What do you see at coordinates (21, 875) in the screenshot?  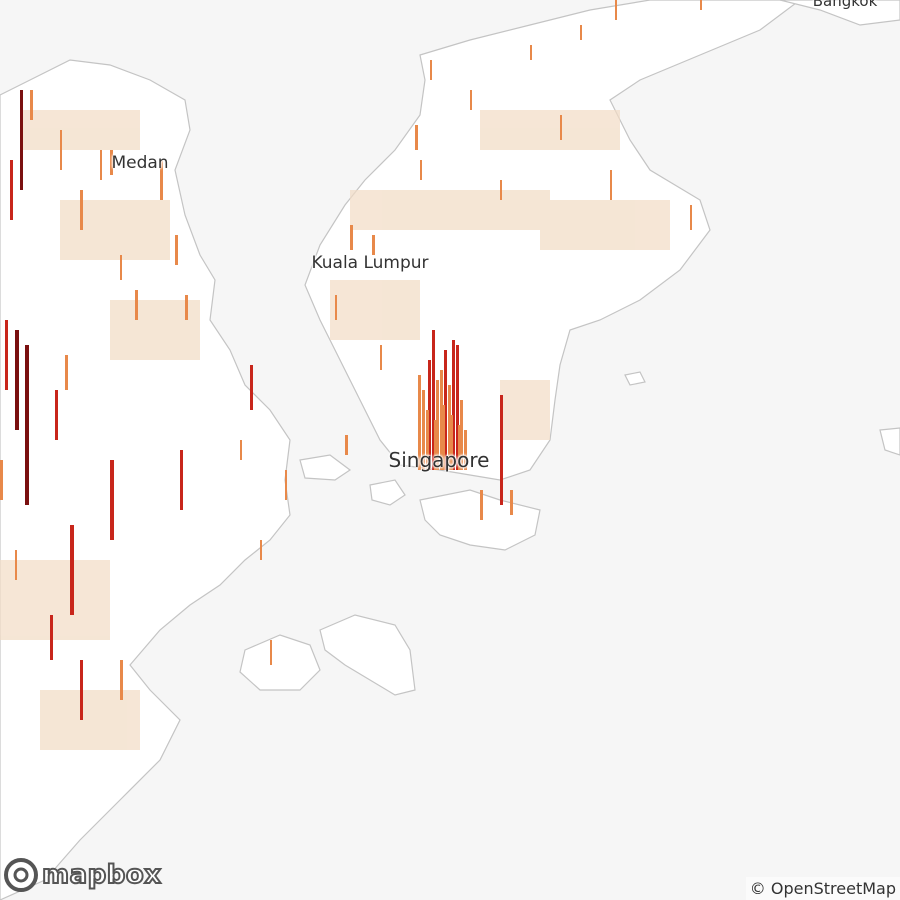 I see `mapbox-logo-icon` at bounding box center [21, 875].